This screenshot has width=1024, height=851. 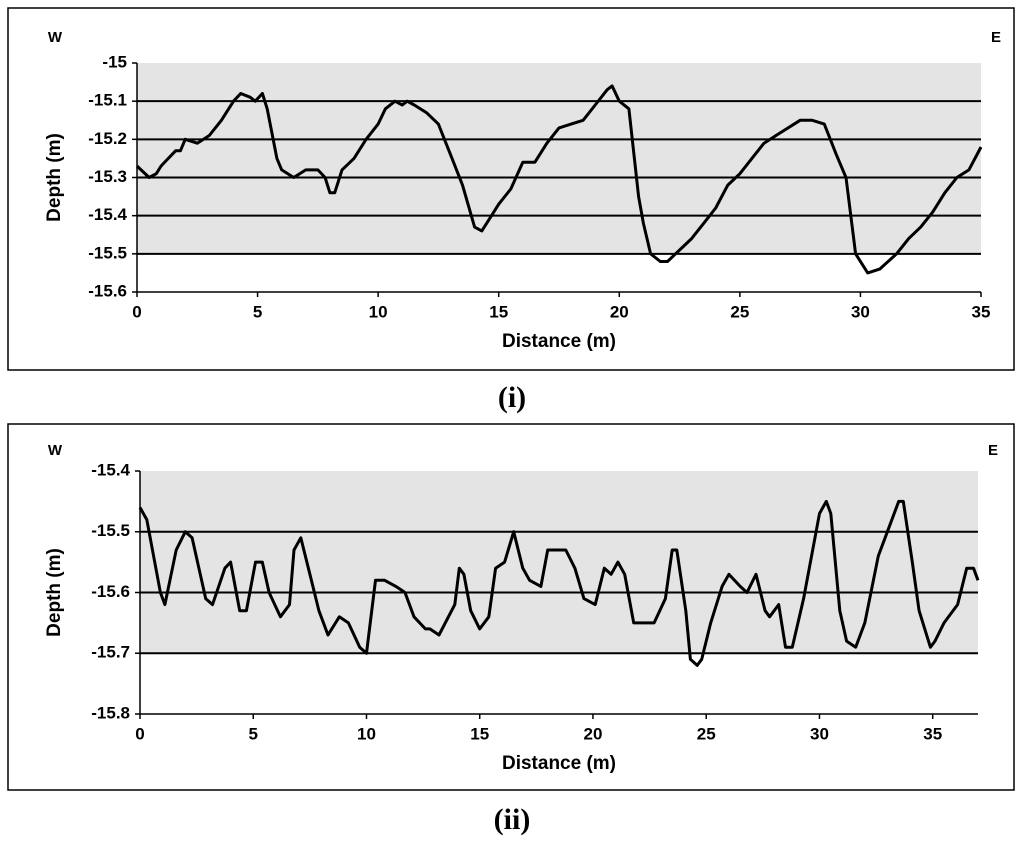 I want to click on y-tick-label: -15.7, so click(x=110, y=652).